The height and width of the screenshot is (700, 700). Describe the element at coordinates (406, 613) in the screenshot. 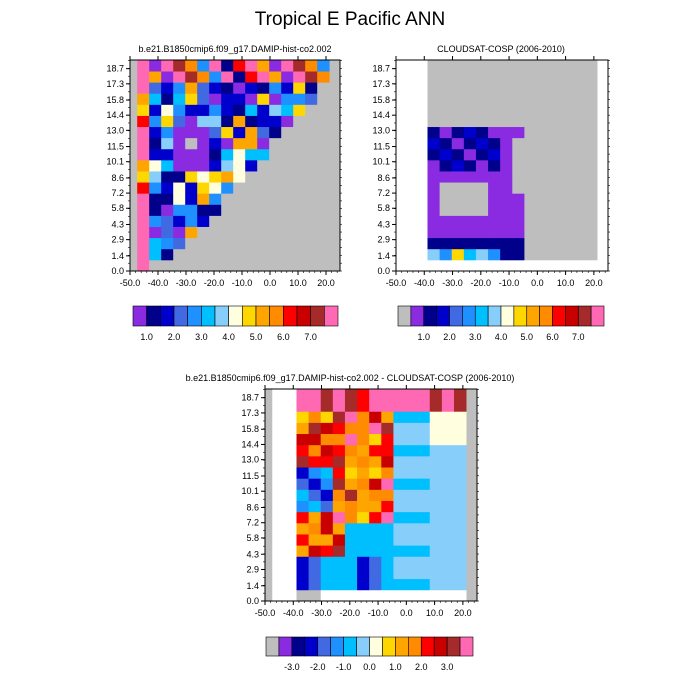

I see `x-tick-label: 0.0` at that location.